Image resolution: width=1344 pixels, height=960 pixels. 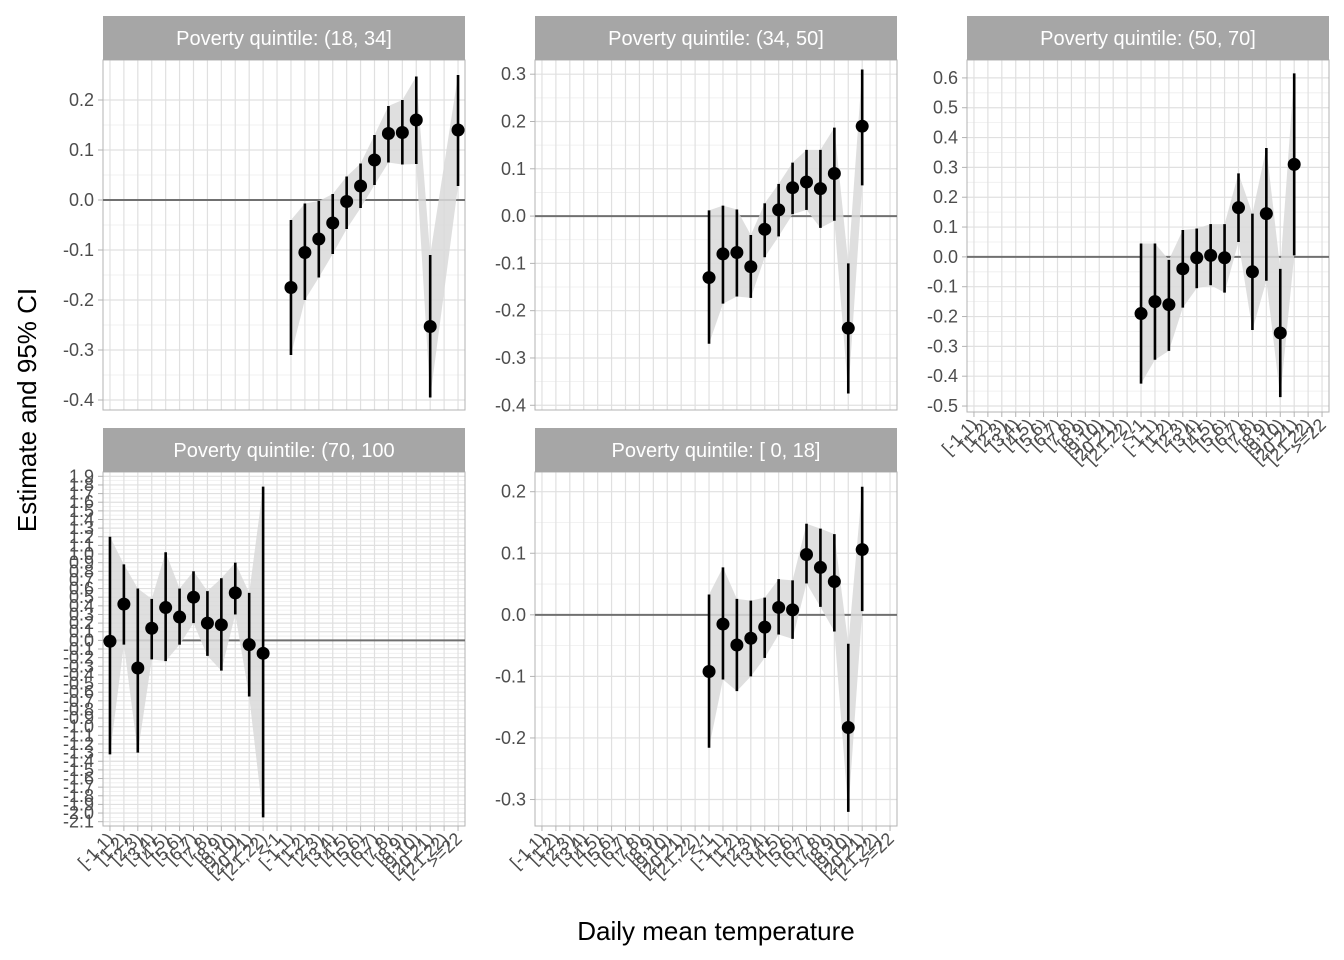 What do you see at coordinates (78, 770) in the screenshot?
I see `y-tick-label: -1.5` at bounding box center [78, 770].